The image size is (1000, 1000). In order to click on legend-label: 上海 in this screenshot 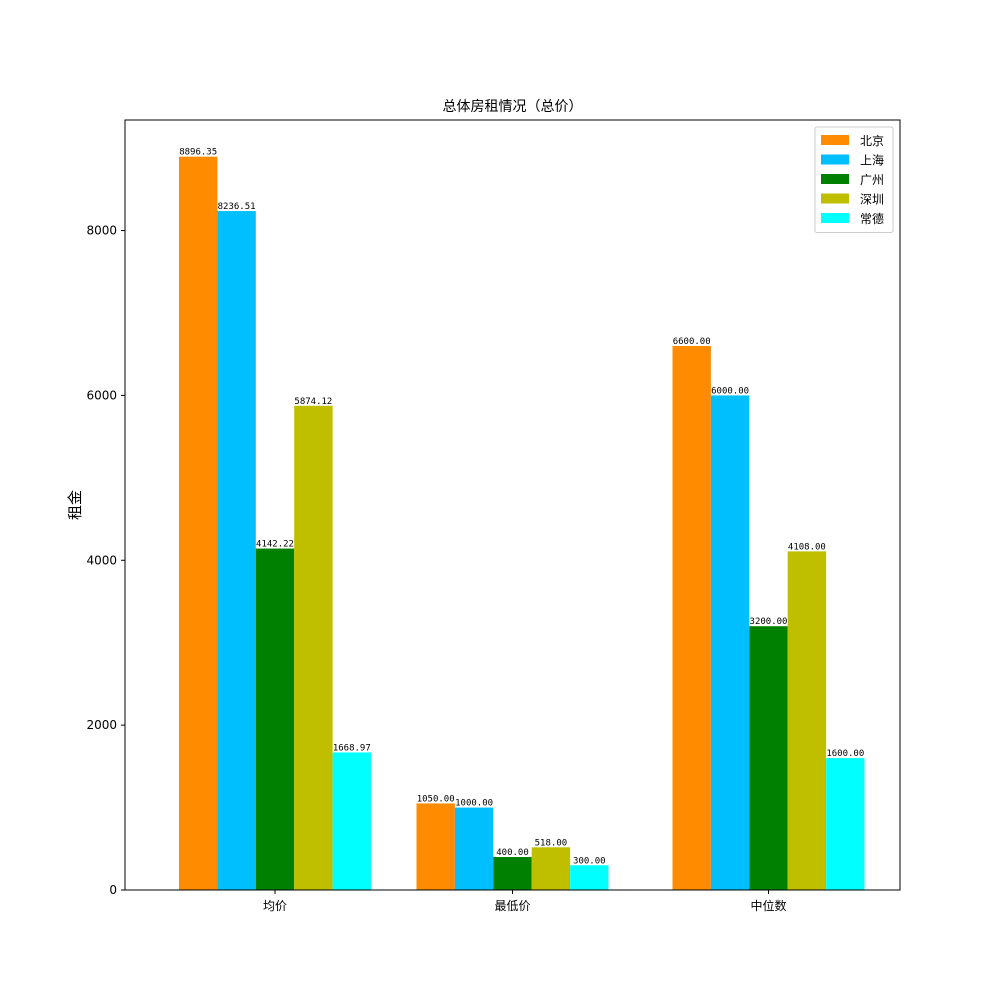, I will do `click(872, 160)`.